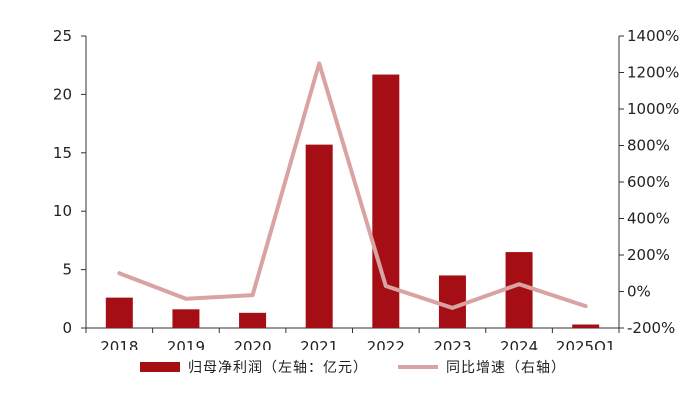 The image size is (700, 420). What do you see at coordinates (62, 36) in the screenshot?
I see `left-tick-label: 25` at bounding box center [62, 36].